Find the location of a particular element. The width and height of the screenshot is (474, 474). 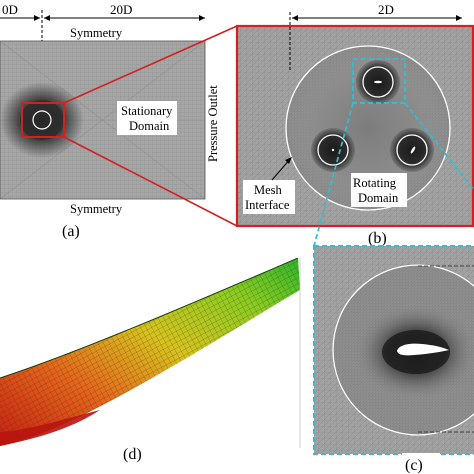

panel-c-mesh is located at coordinates (394, 350).